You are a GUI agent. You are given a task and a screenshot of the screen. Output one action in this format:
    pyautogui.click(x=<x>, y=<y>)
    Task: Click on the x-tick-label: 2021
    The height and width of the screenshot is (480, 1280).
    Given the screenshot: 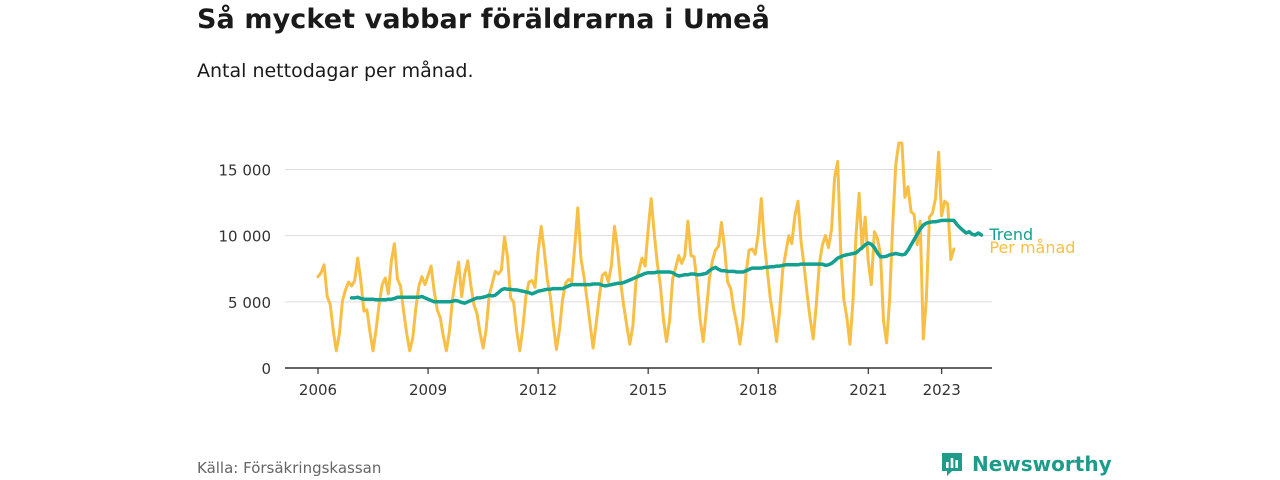 What is the action you would take?
    pyautogui.click(x=868, y=390)
    